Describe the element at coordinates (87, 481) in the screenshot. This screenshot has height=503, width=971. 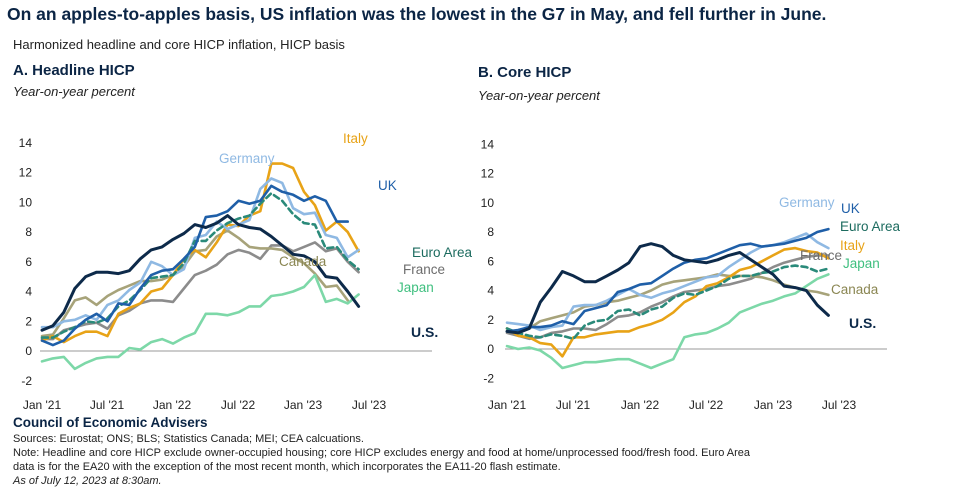
I see `as-of-text: As of July 12, 2023 at 8:30am.` at that location.